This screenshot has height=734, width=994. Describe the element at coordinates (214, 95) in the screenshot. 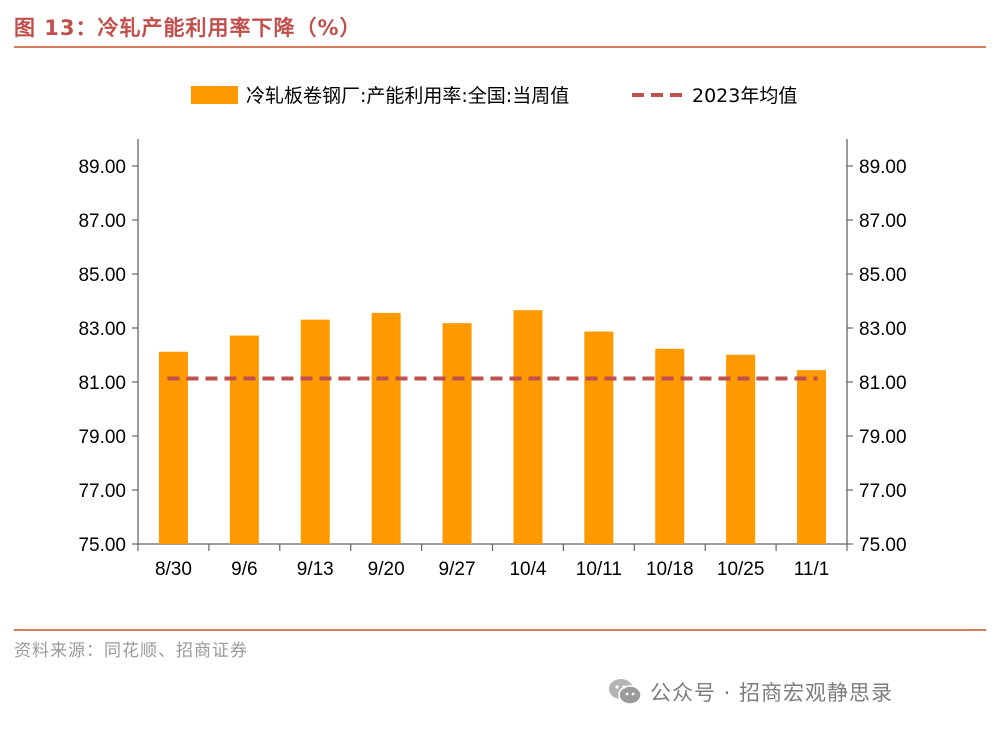

I see `legend-bar-swatch` at that location.